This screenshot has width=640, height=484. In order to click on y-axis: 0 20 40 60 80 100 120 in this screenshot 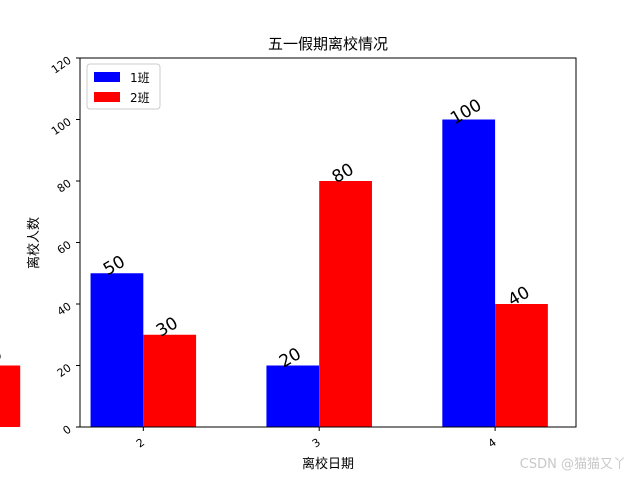, I will do `click(64, 246)`.